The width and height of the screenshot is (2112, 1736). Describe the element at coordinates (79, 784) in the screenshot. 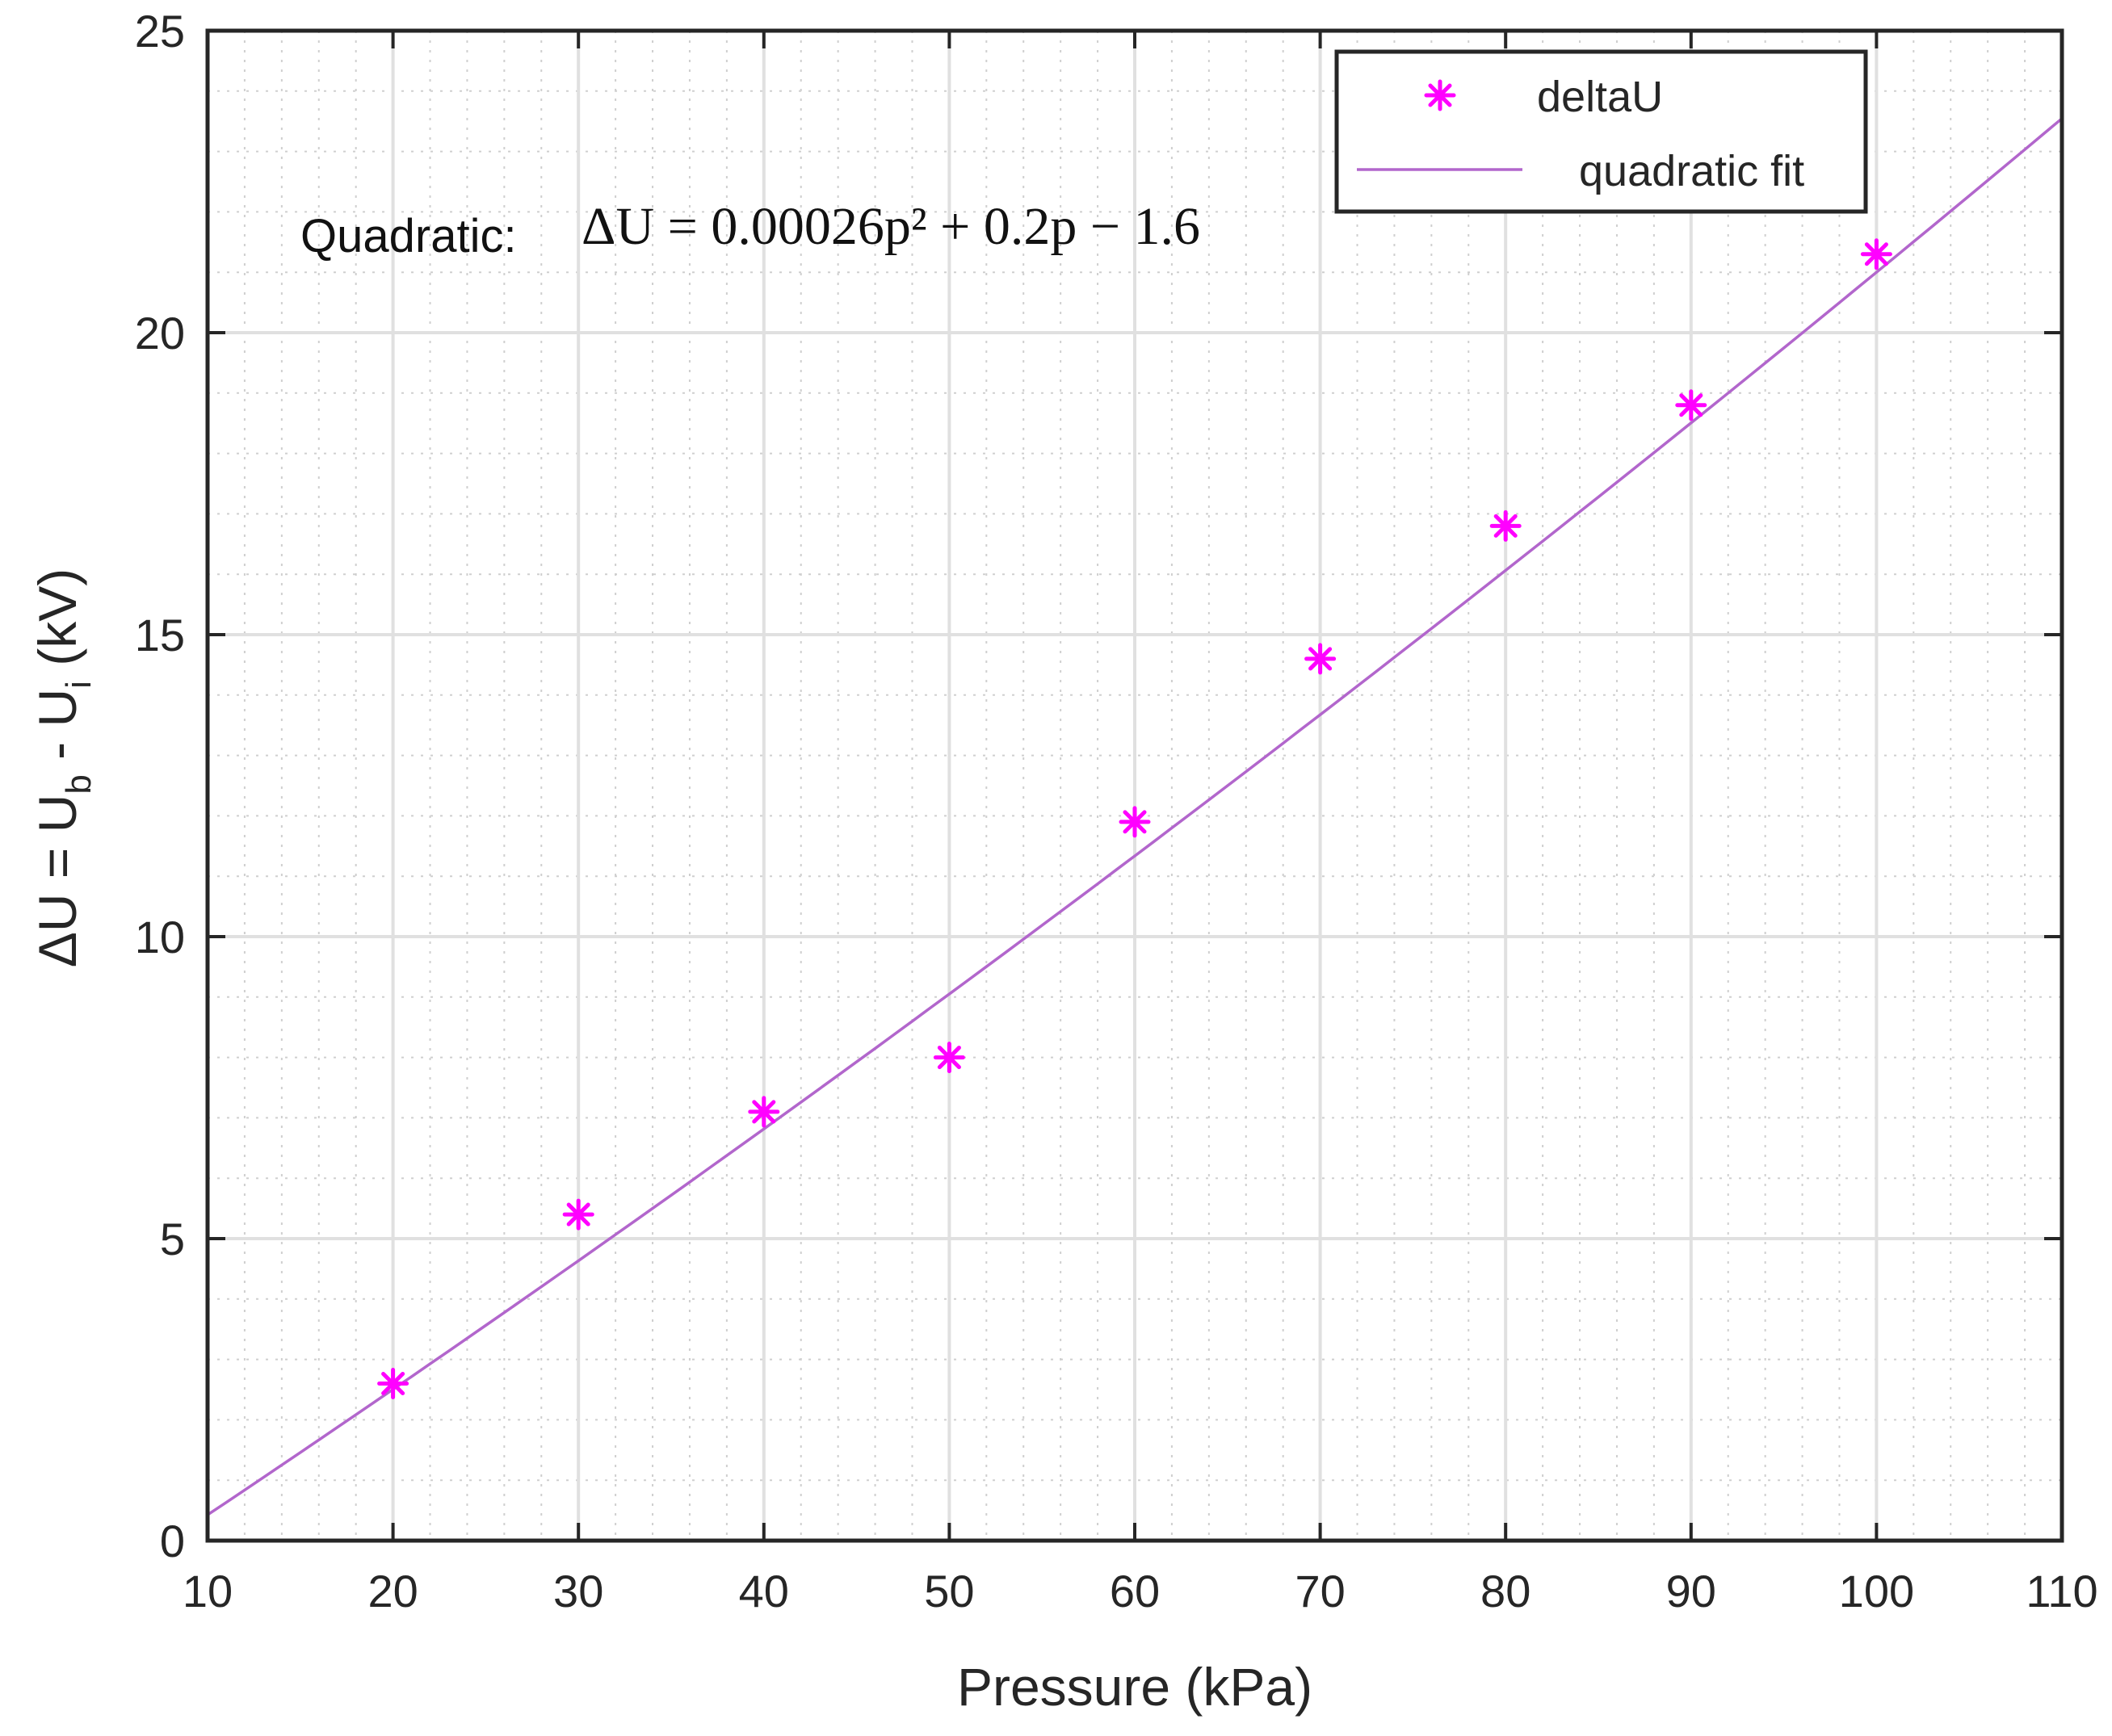

I see `y-axis-label-subscript-b: b` at that location.